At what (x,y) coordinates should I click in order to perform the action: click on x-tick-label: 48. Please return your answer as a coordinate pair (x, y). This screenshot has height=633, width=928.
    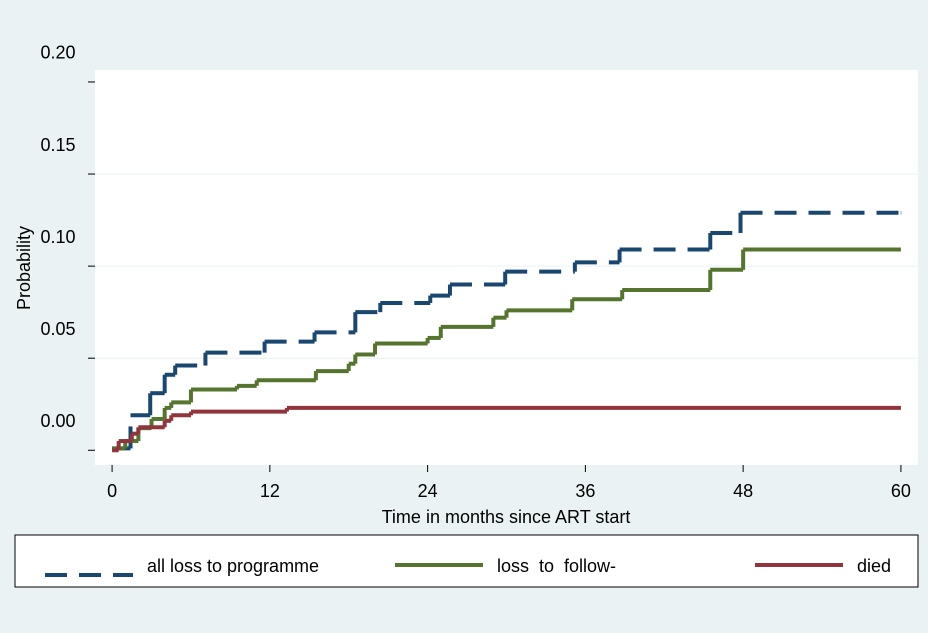
    Looking at the image, I should click on (743, 491).